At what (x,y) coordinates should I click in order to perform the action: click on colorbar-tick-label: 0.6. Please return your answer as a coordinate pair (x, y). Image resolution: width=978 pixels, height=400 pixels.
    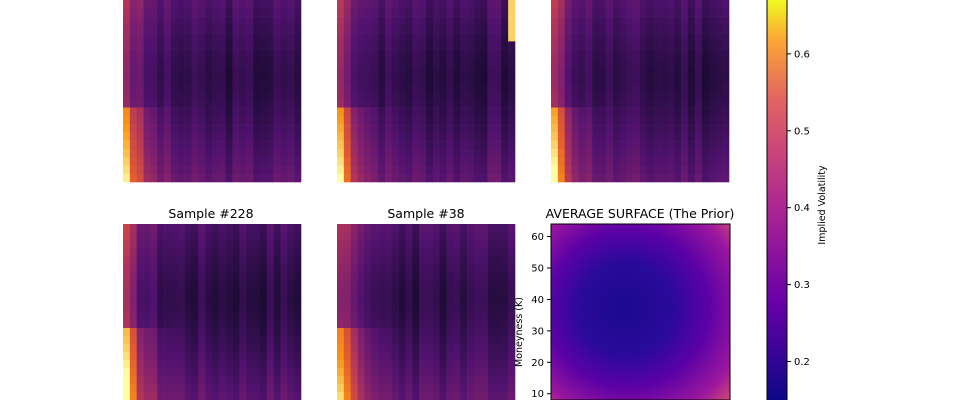
    Looking at the image, I should click on (802, 54).